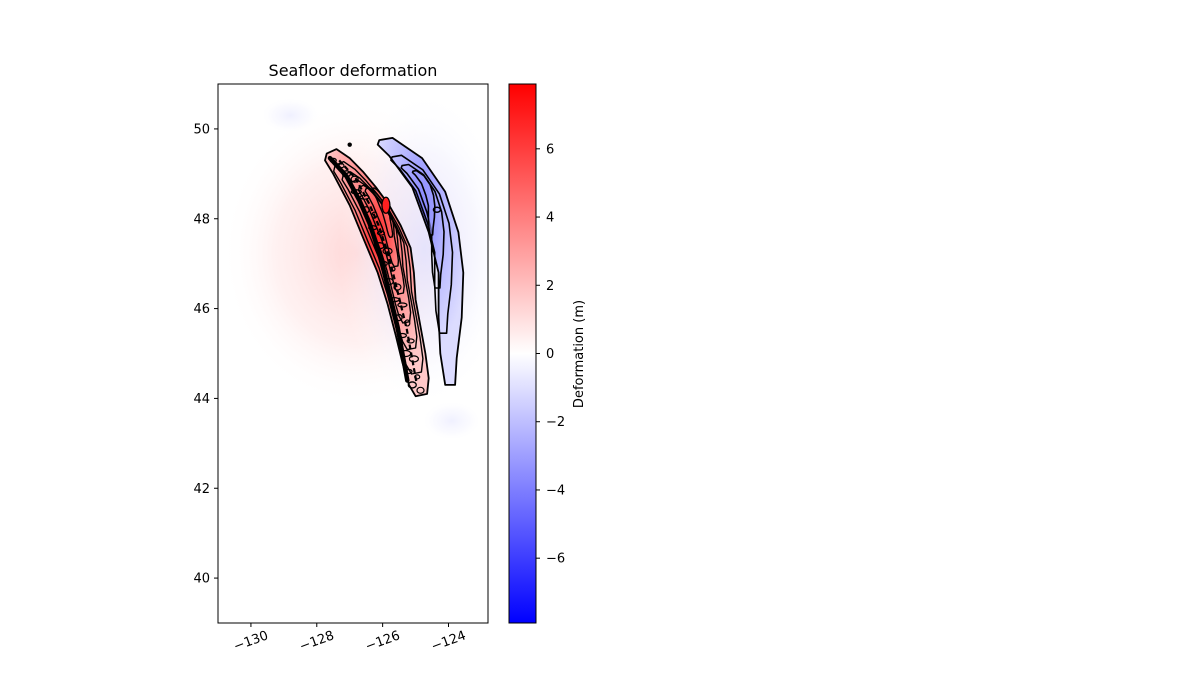 The height and width of the screenshot is (700, 1200). Describe the element at coordinates (205, 354) in the screenshot. I see `y-axis: 40 42 44 46 48 50` at that location.